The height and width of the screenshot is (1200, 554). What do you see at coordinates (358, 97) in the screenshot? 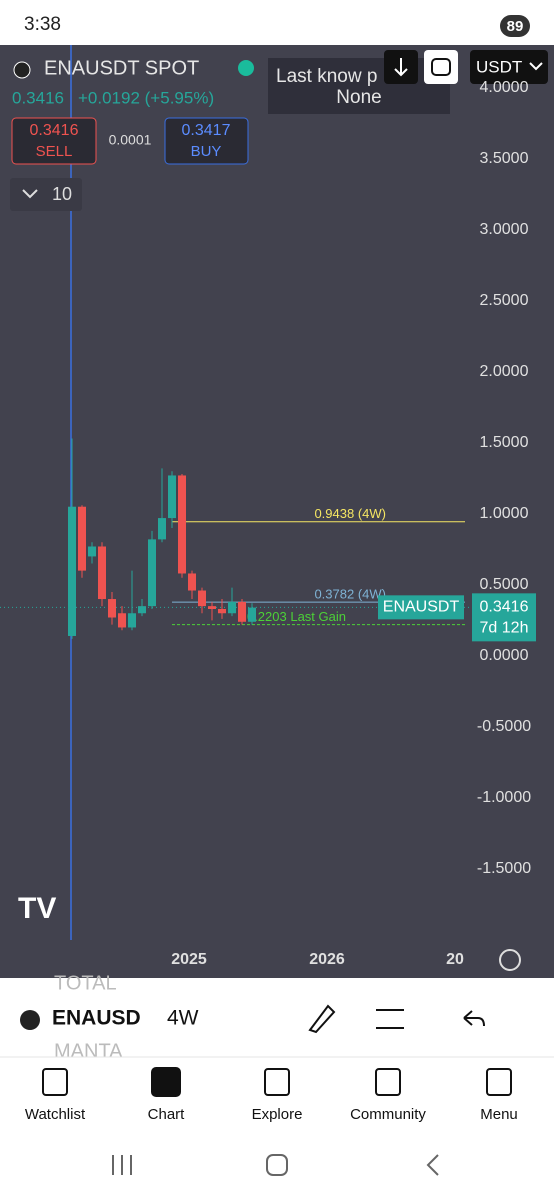
I see `overlay-line2: None` at bounding box center [358, 97].